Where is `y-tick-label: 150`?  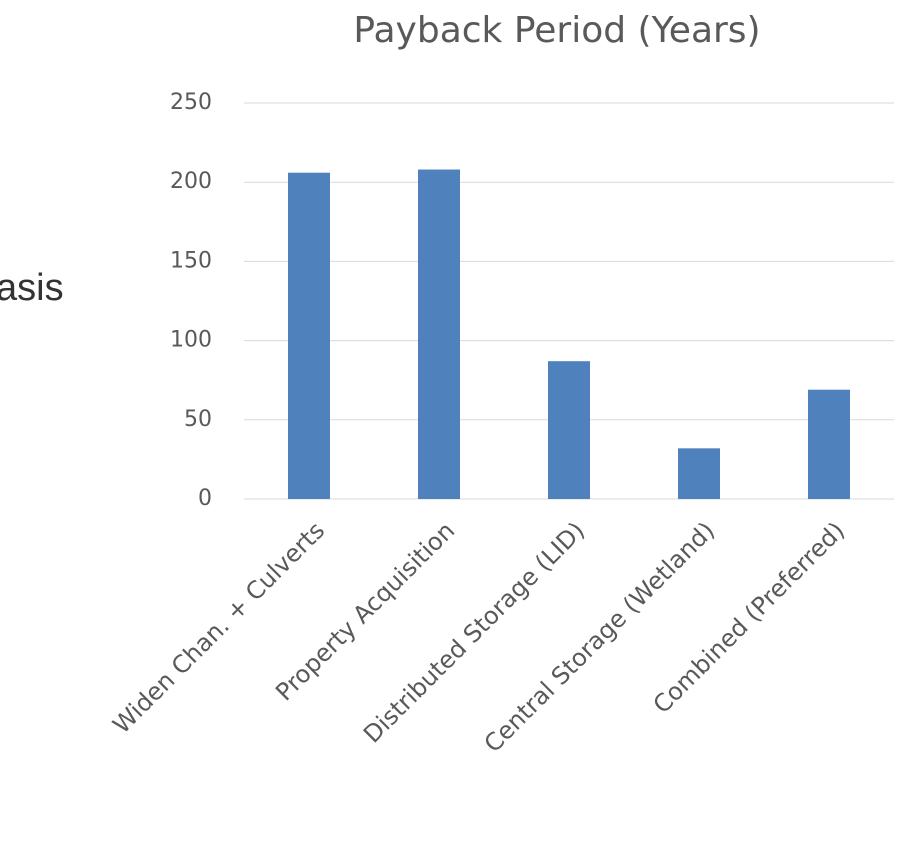
y-tick-label: 150 is located at coordinates (191, 260).